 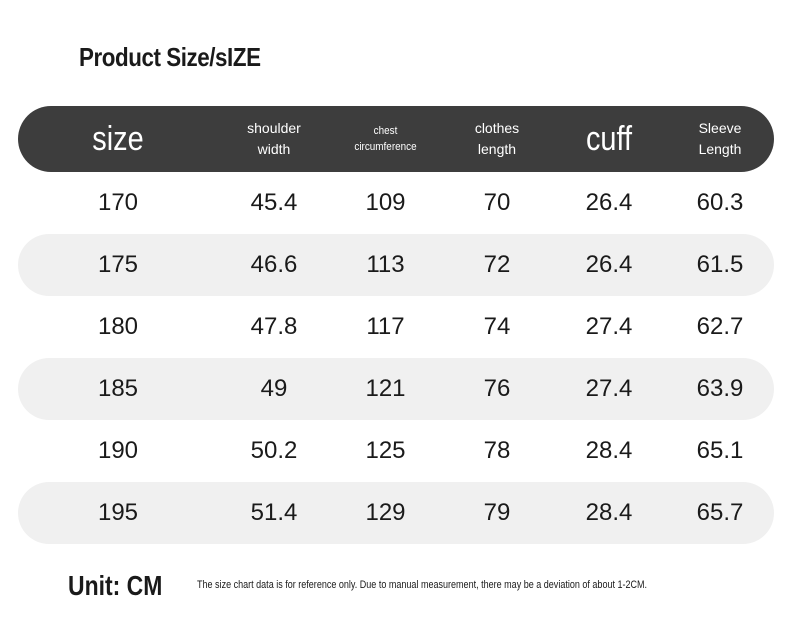 What do you see at coordinates (497, 450) in the screenshot?
I see `cell-clothes-length: 78` at bounding box center [497, 450].